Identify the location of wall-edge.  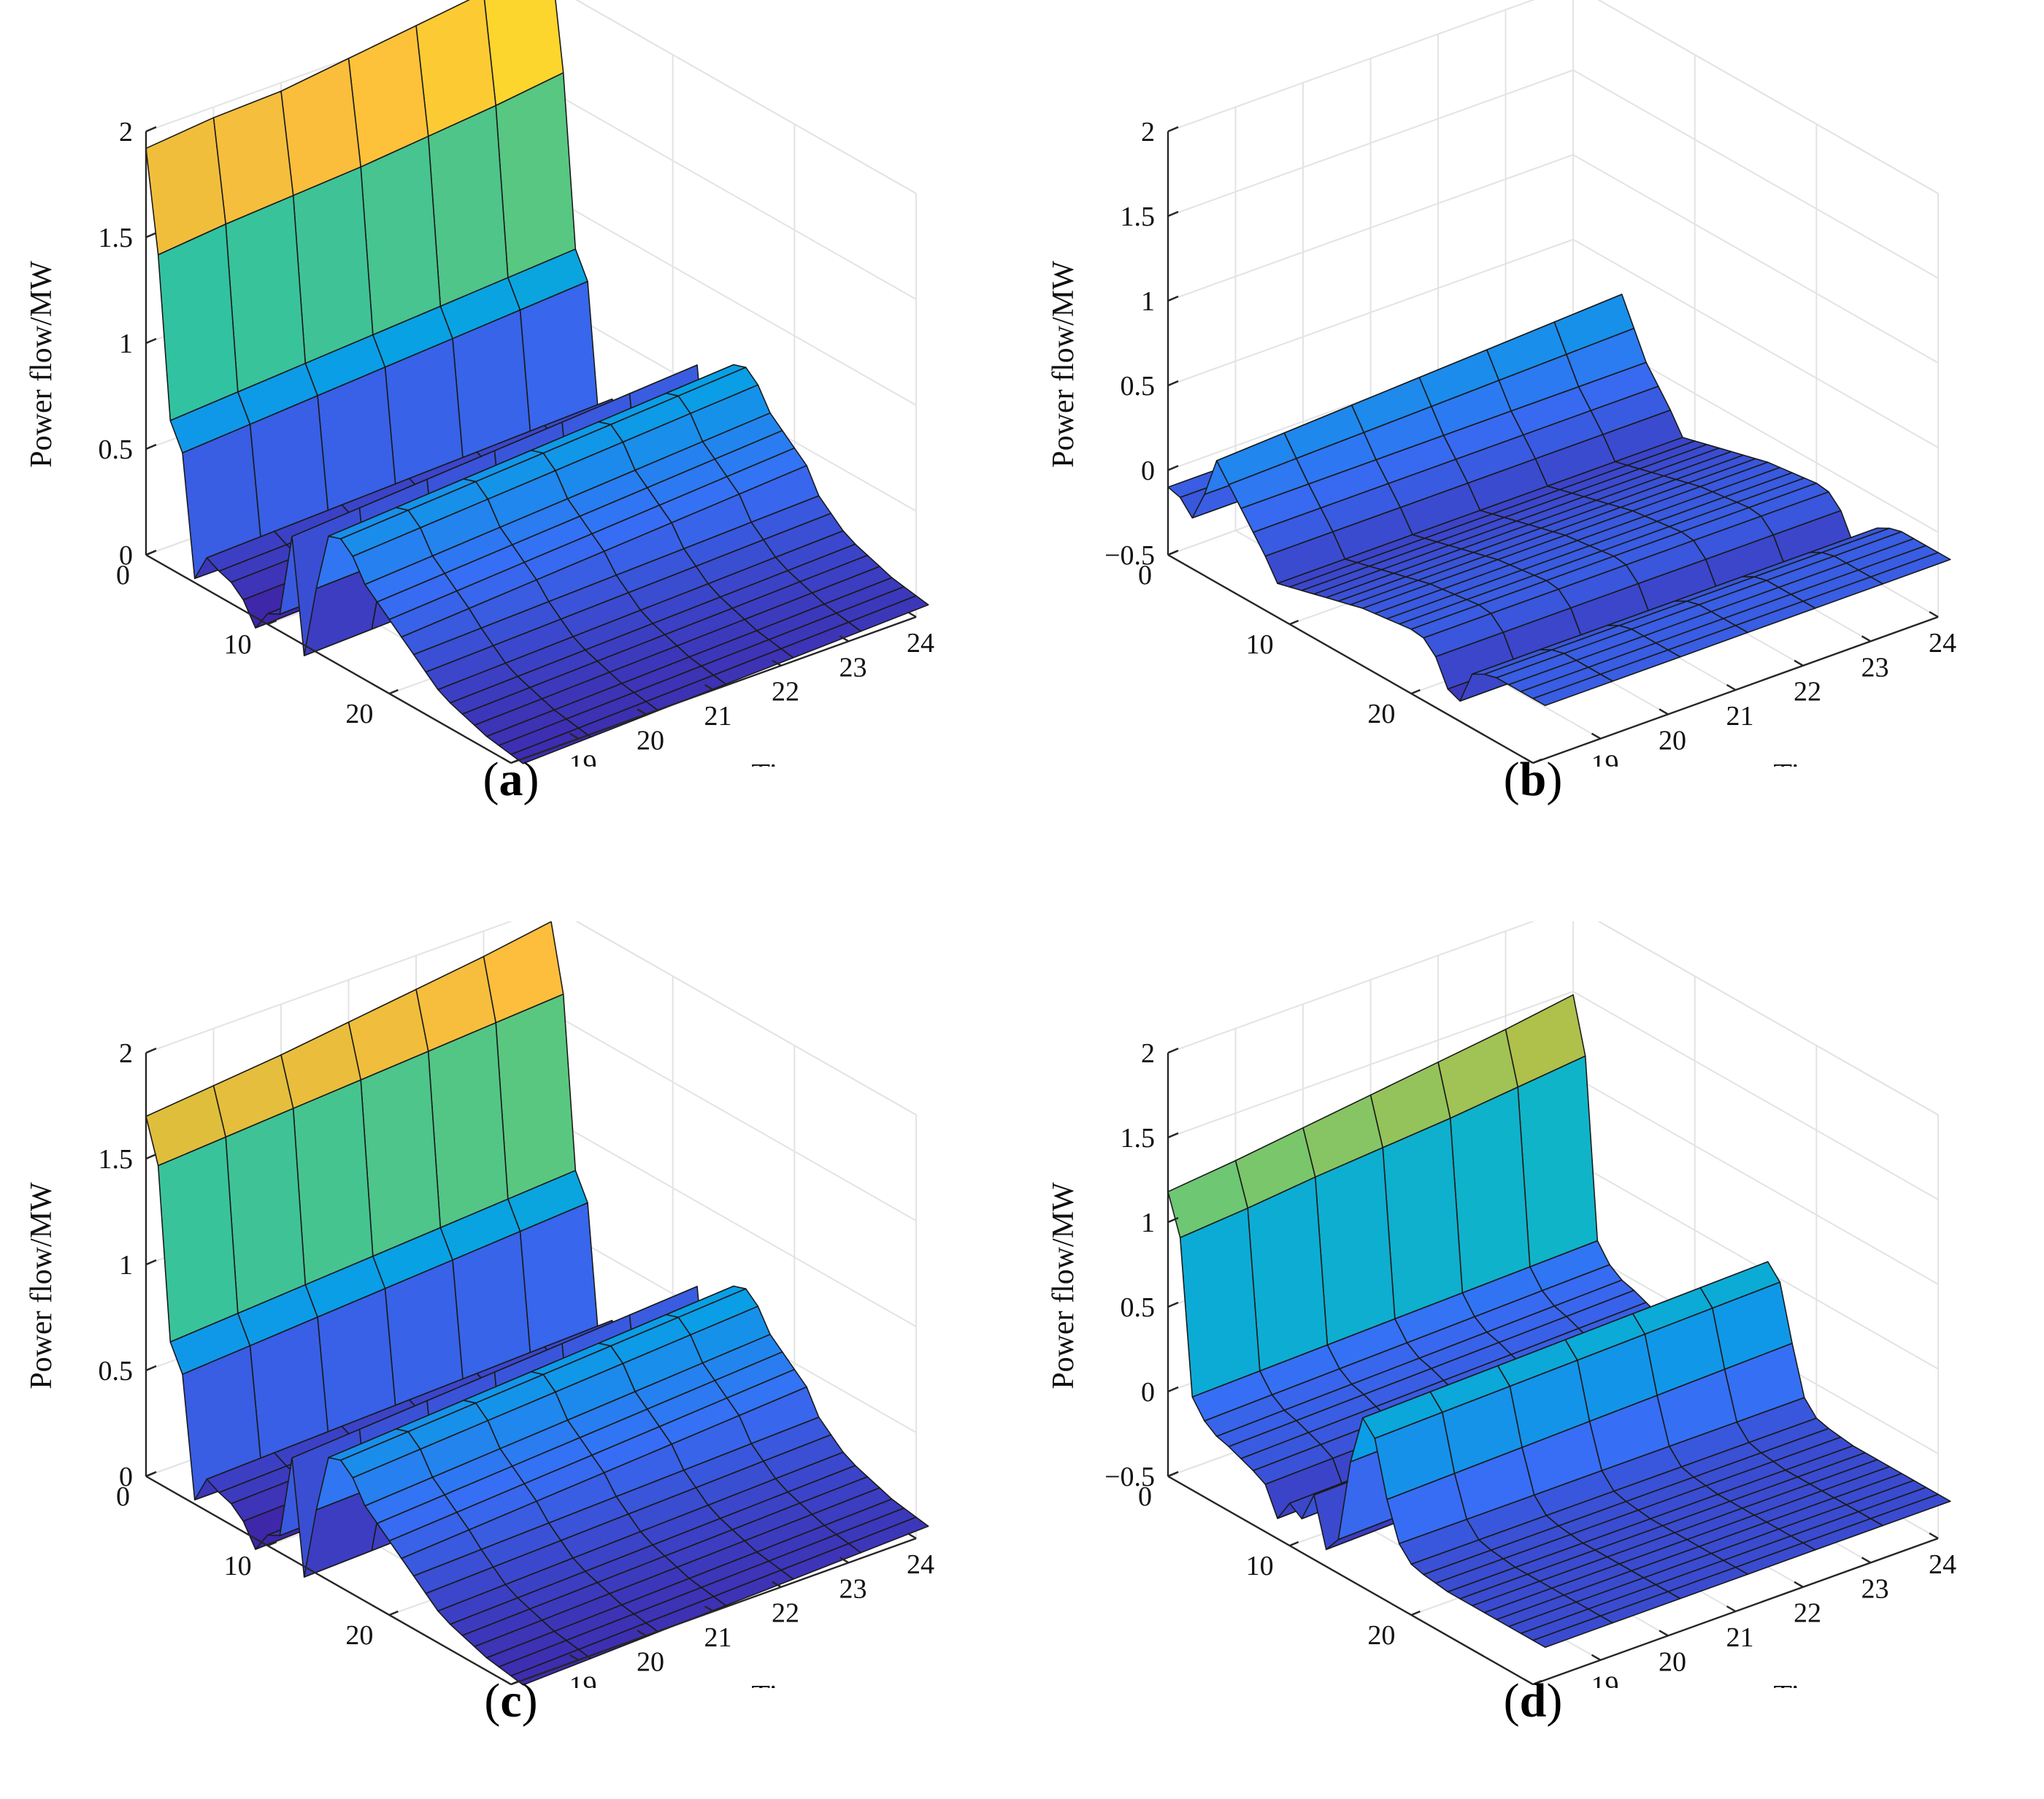
(746, 1018).